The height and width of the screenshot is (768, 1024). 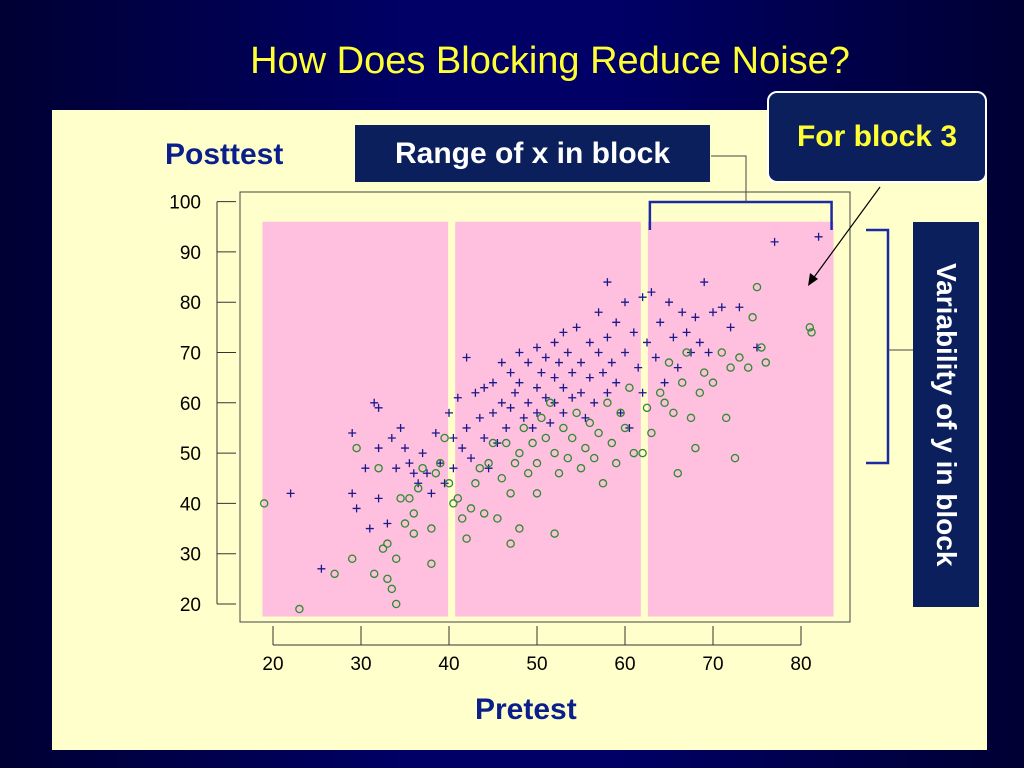 What do you see at coordinates (846, 233) in the screenshot?
I see `callout-arrow-line` at bounding box center [846, 233].